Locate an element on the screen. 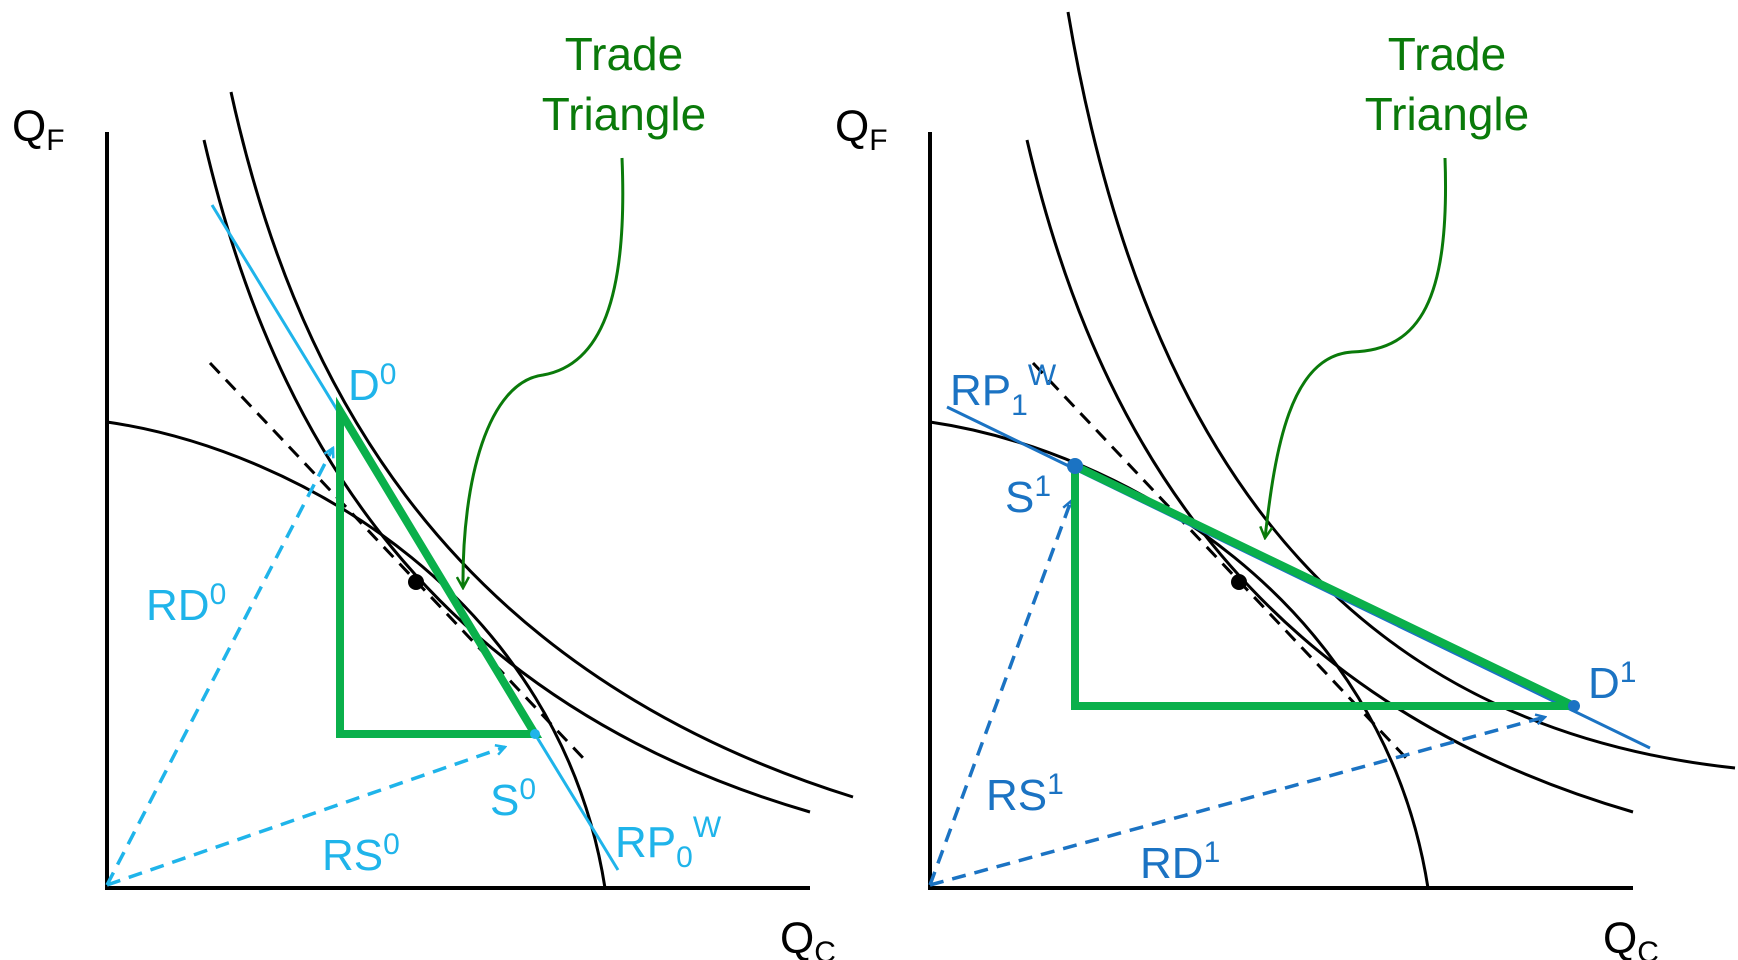 The width and height of the screenshot is (1738, 960). right-s-label: S1 is located at coordinates (1028, 496).